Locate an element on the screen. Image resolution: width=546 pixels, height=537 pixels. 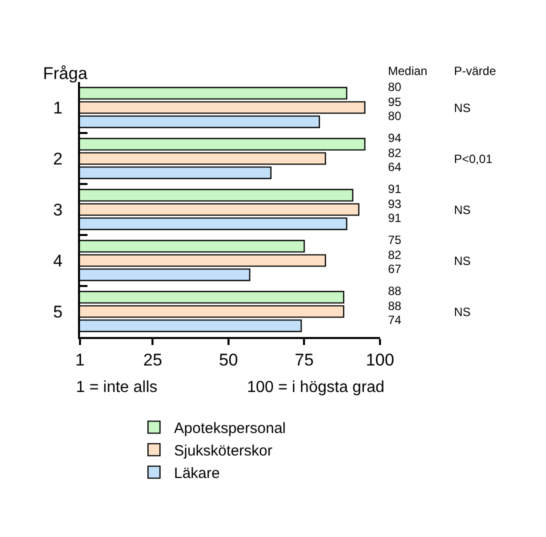
text: Median is located at coordinates (408, 71).